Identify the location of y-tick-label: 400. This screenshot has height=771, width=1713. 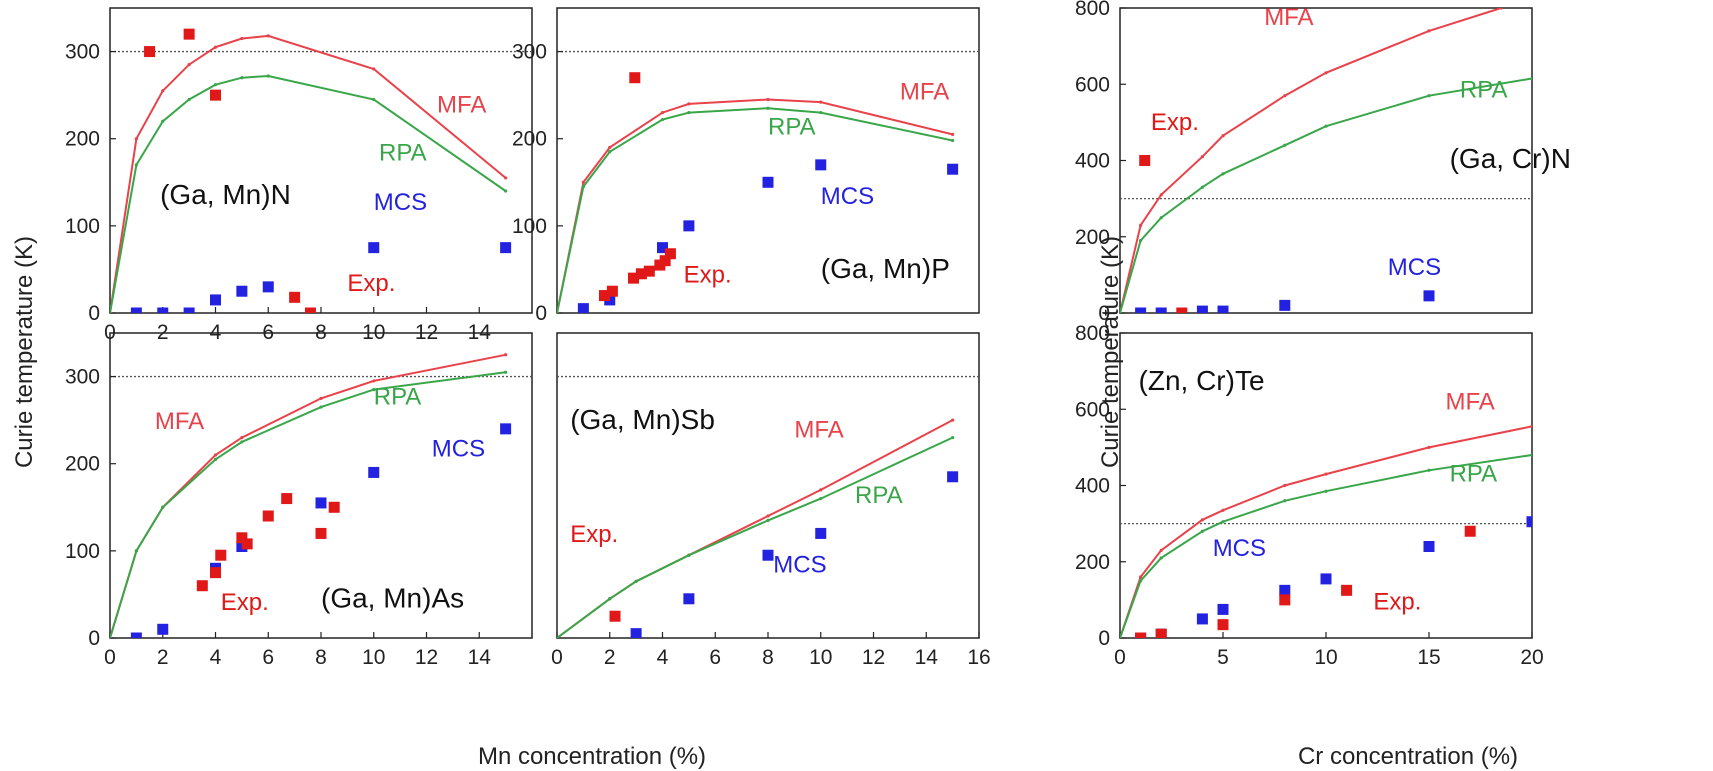
(1092, 486).